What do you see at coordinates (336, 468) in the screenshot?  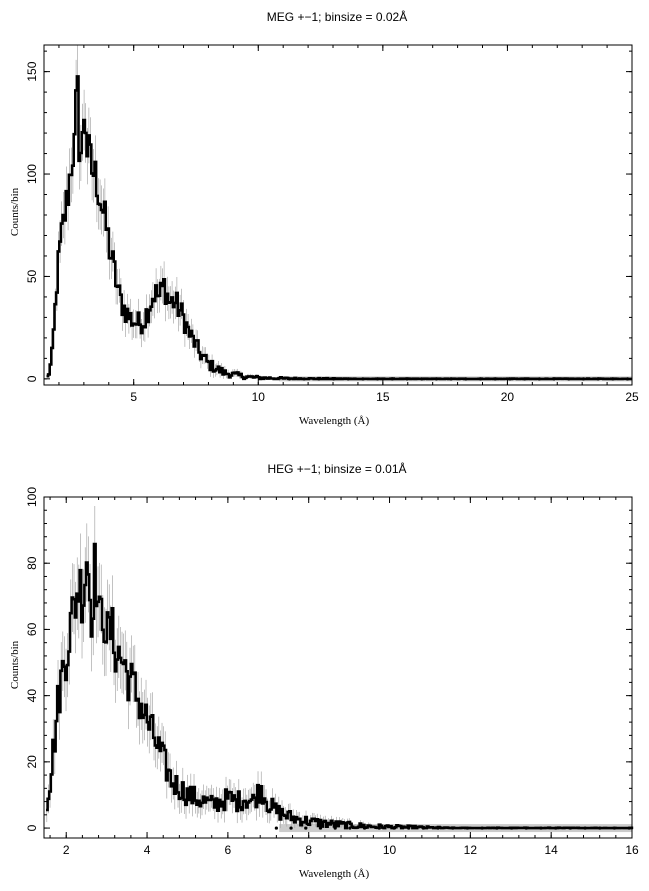 I see `chart-title: HEG +−1; binsize = 0.01Å` at bounding box center [336, 468].